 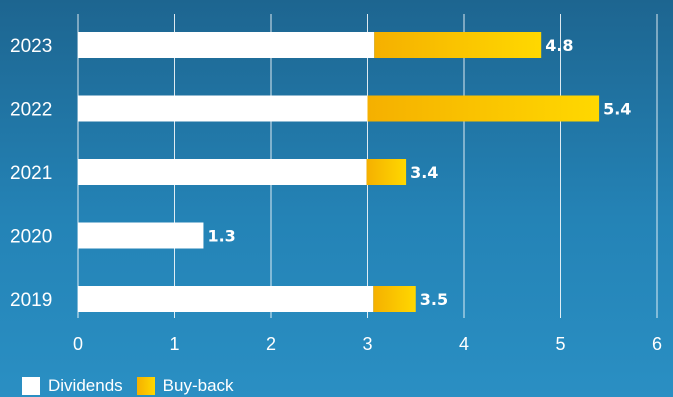 I want to click on bar-dividends-2020, so click(x=141, y=235).